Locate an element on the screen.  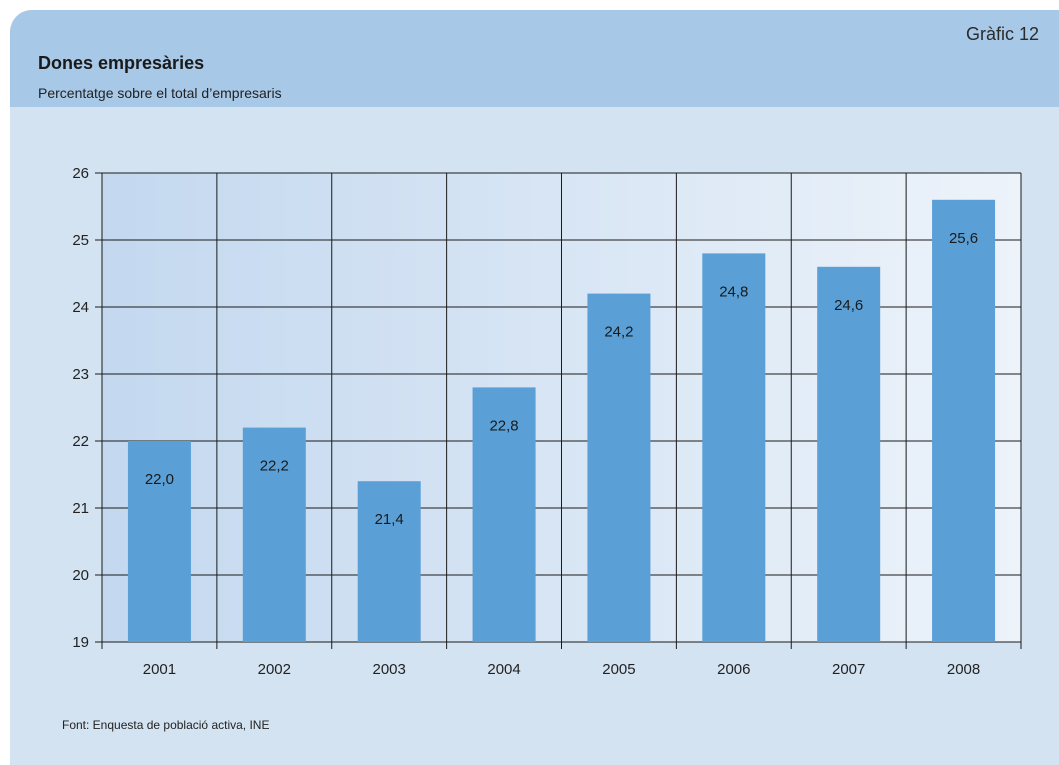
y-tick-label: 20 is located at coordinates (80, 575).